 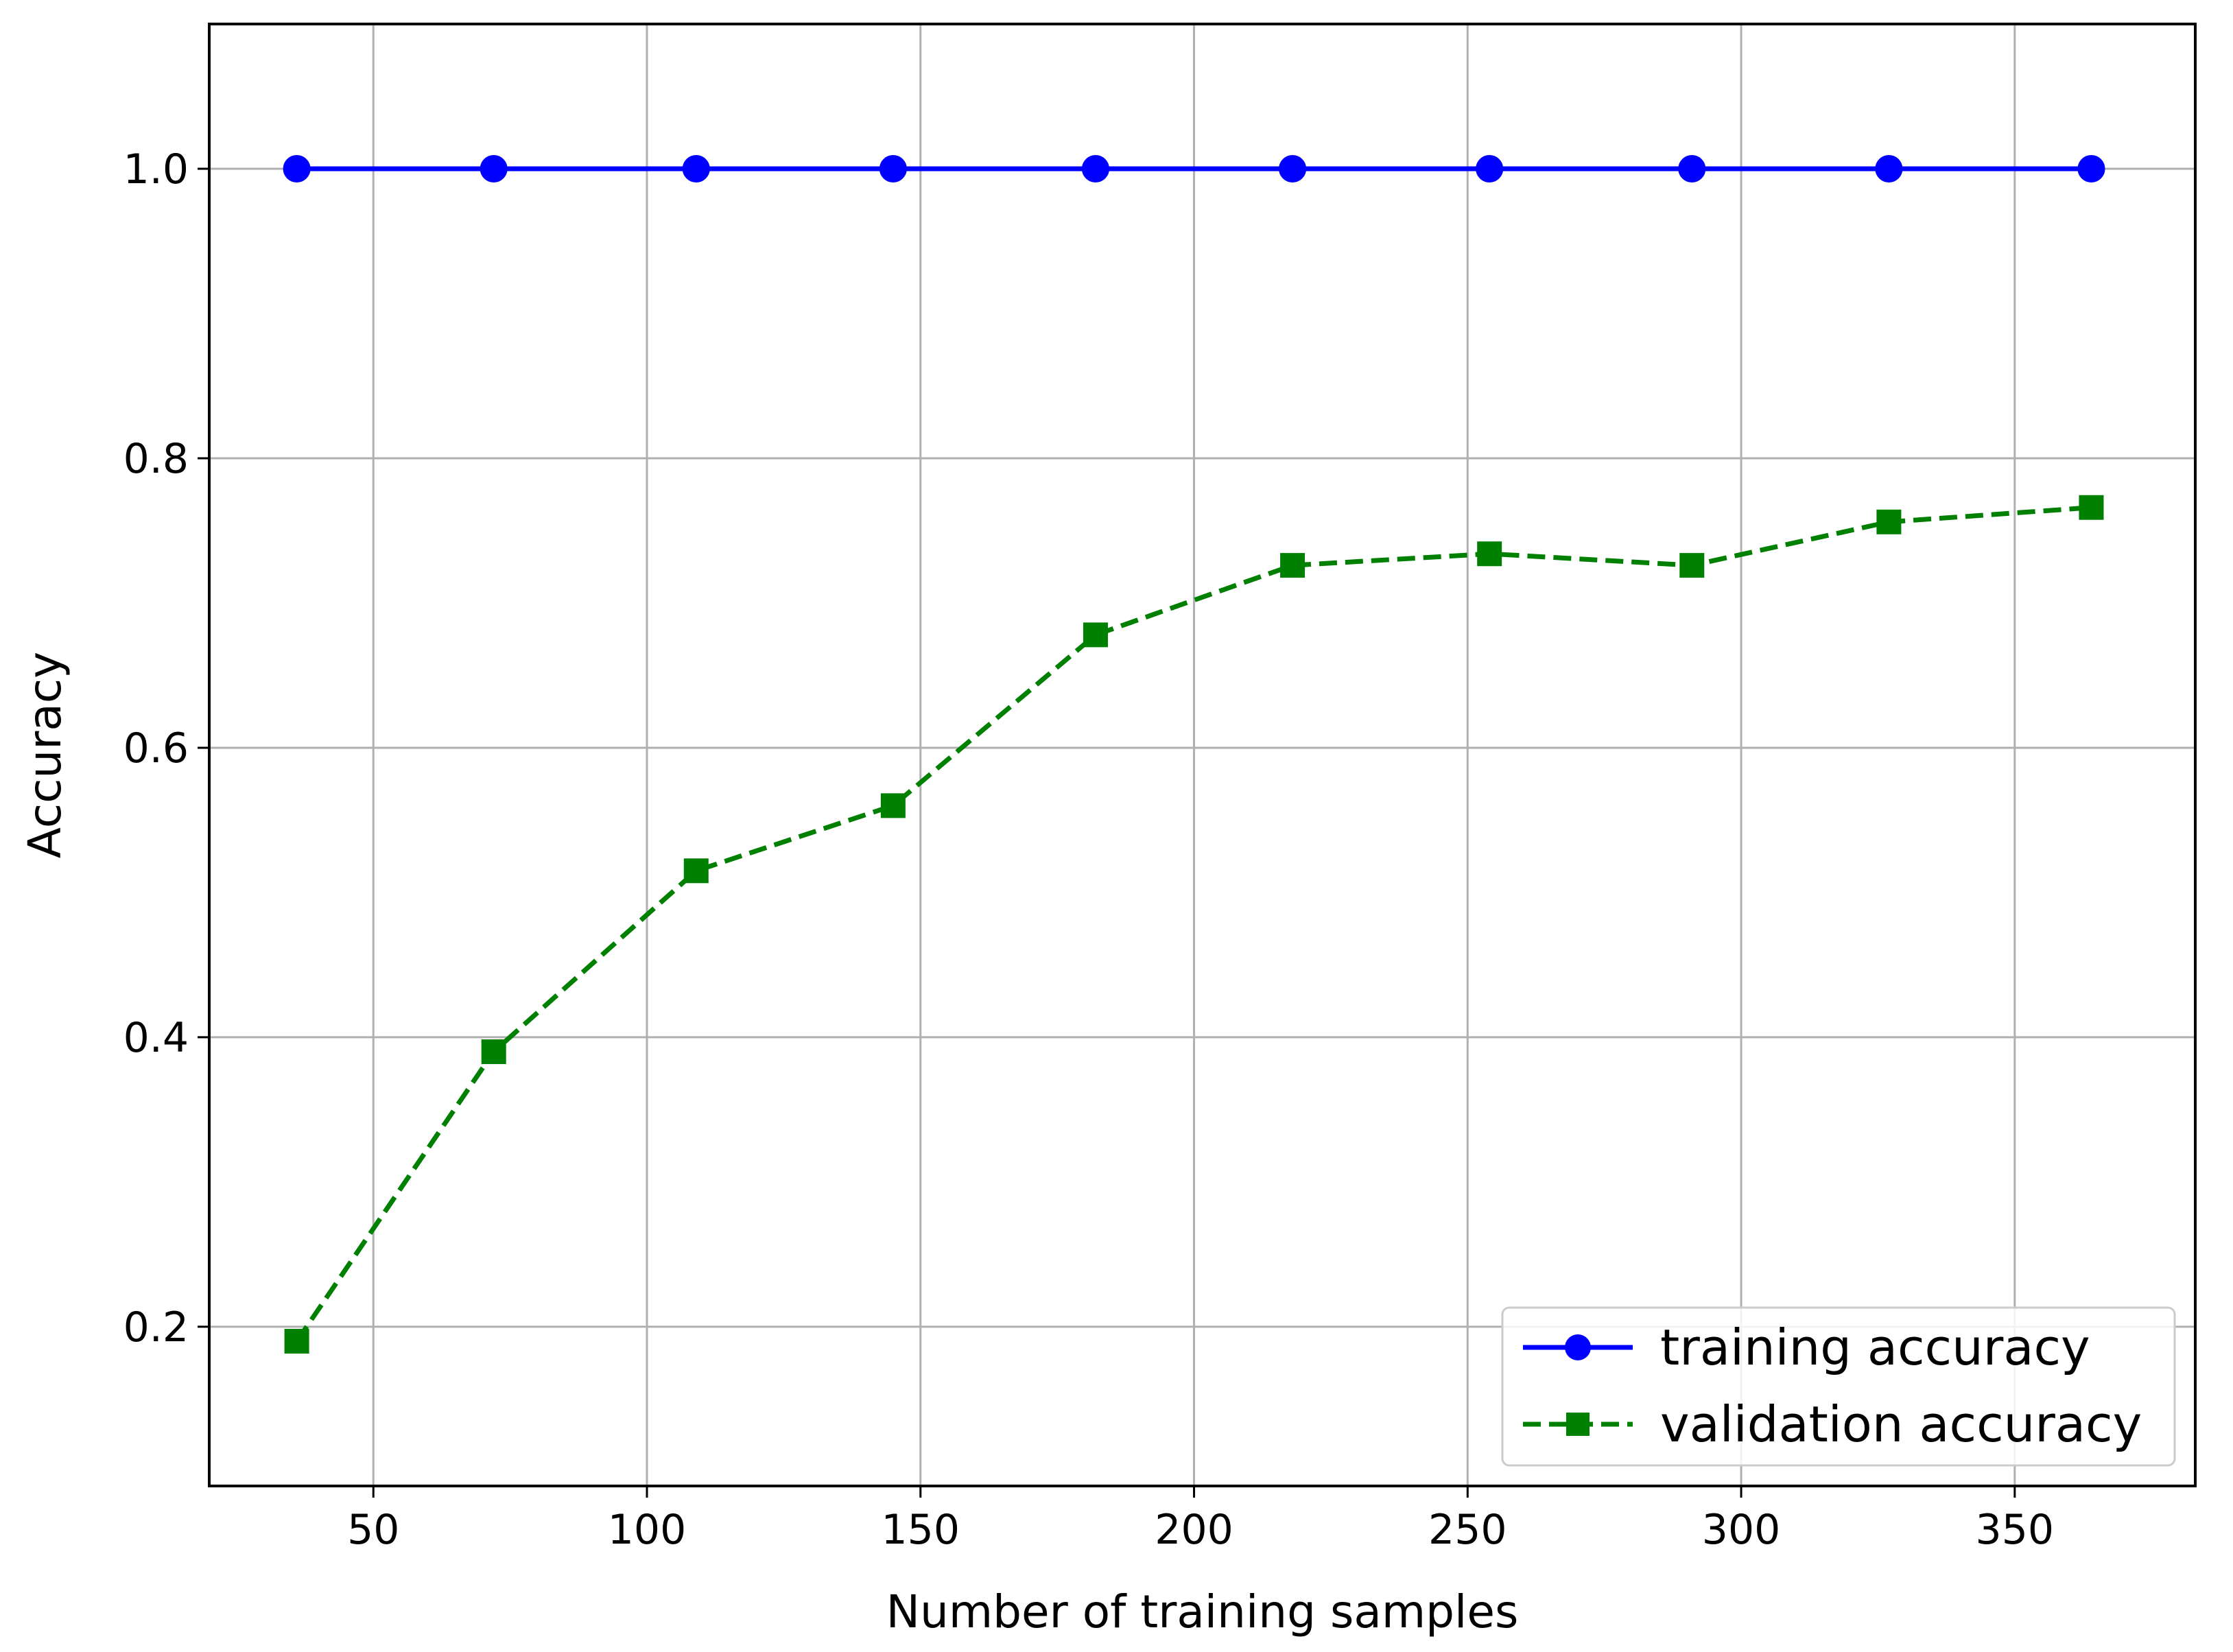 What do you see at coordinates (1741, 1530) in the screenshot?
I see `x-tick-label: 300` at bounding box center [1741, 1530].